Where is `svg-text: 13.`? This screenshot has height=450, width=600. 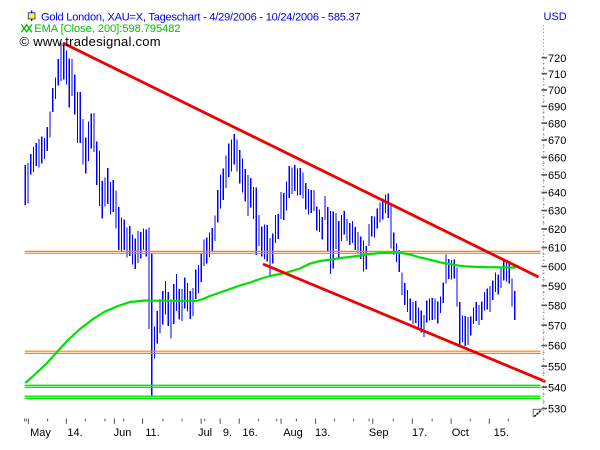 svg-text: 13. is located at coordinates (322, 433).